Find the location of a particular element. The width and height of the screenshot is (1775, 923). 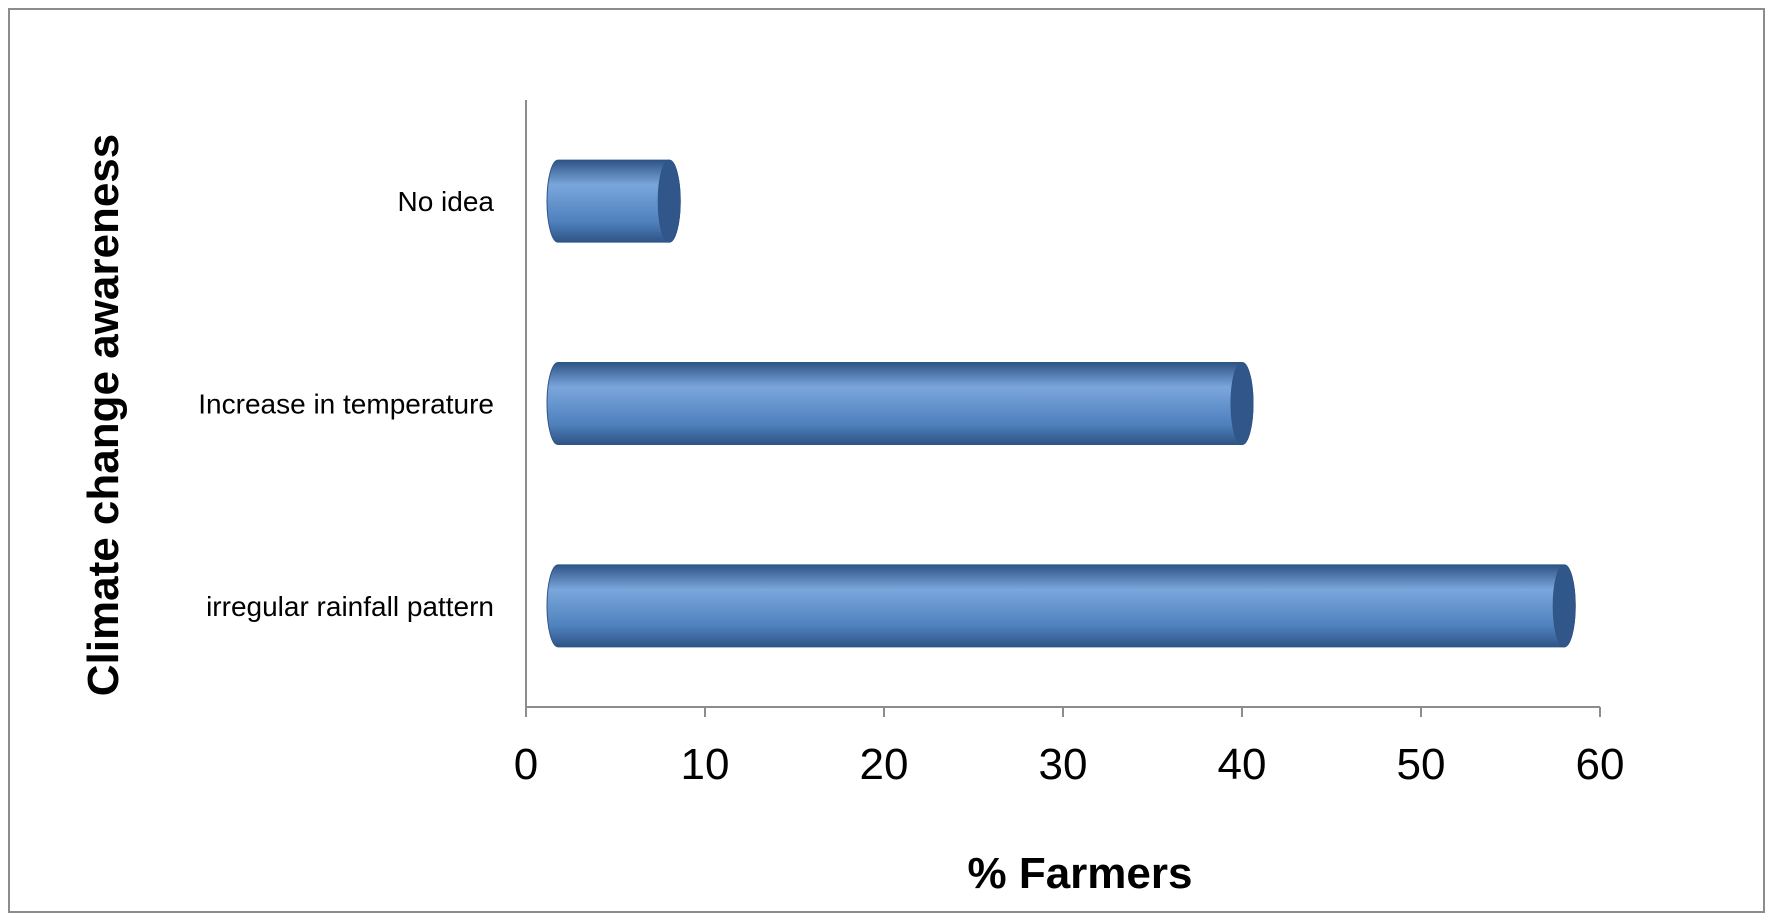

y-axis-title: Climate change awareness is located at coordinates (103, 415).